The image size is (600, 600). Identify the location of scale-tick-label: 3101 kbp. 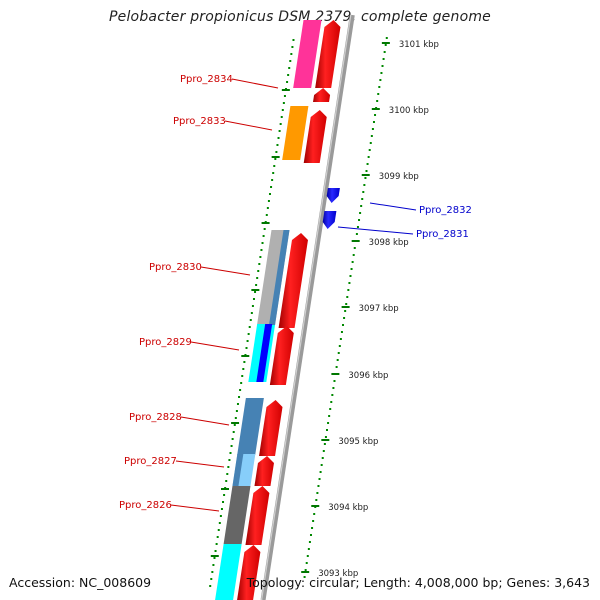
(419, 45).